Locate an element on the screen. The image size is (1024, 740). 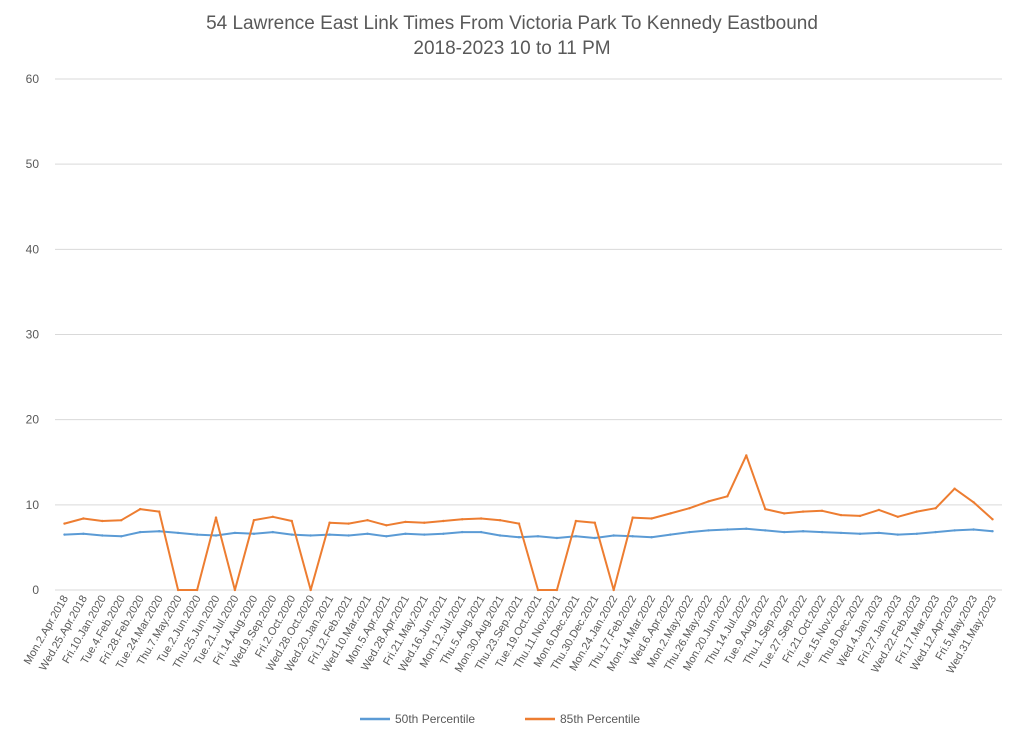
legend-label: 85th Percentile is located at coordinates (600, 719).